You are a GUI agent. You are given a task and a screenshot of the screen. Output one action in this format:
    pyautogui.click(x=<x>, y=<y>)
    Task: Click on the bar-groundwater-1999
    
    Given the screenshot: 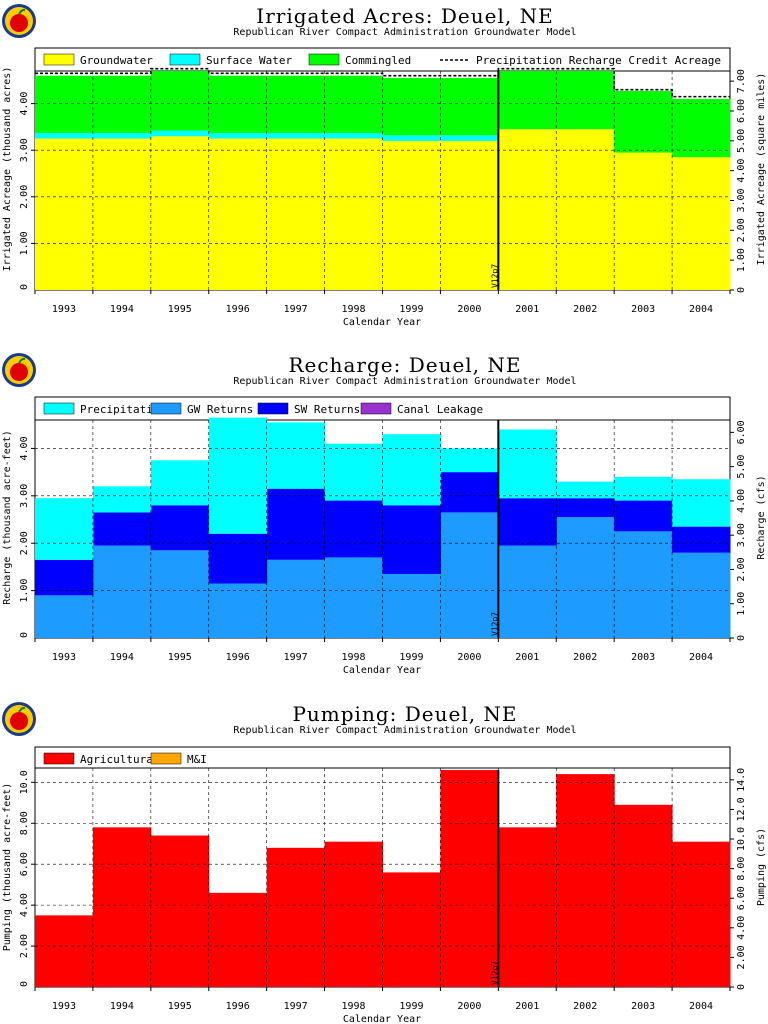 What is the action you would take?
    pyautogui.click(x=411, y=215)
    